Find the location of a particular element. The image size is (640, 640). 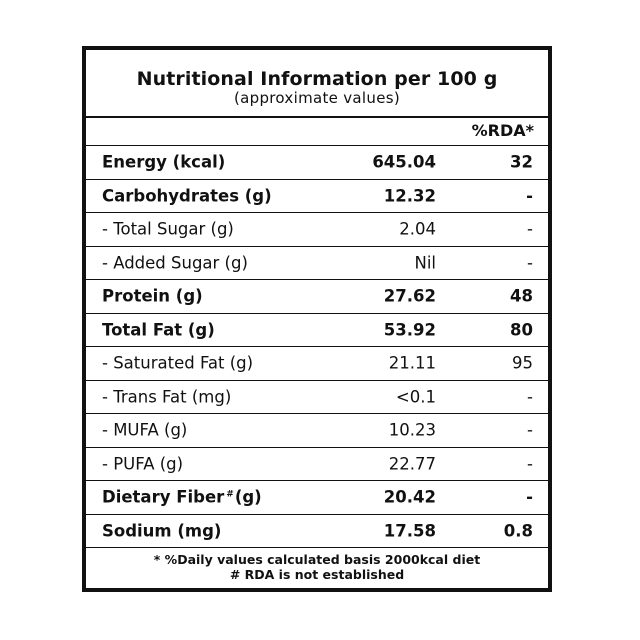

nutrient-value: 21.11 is located at coordinates (412, 363).